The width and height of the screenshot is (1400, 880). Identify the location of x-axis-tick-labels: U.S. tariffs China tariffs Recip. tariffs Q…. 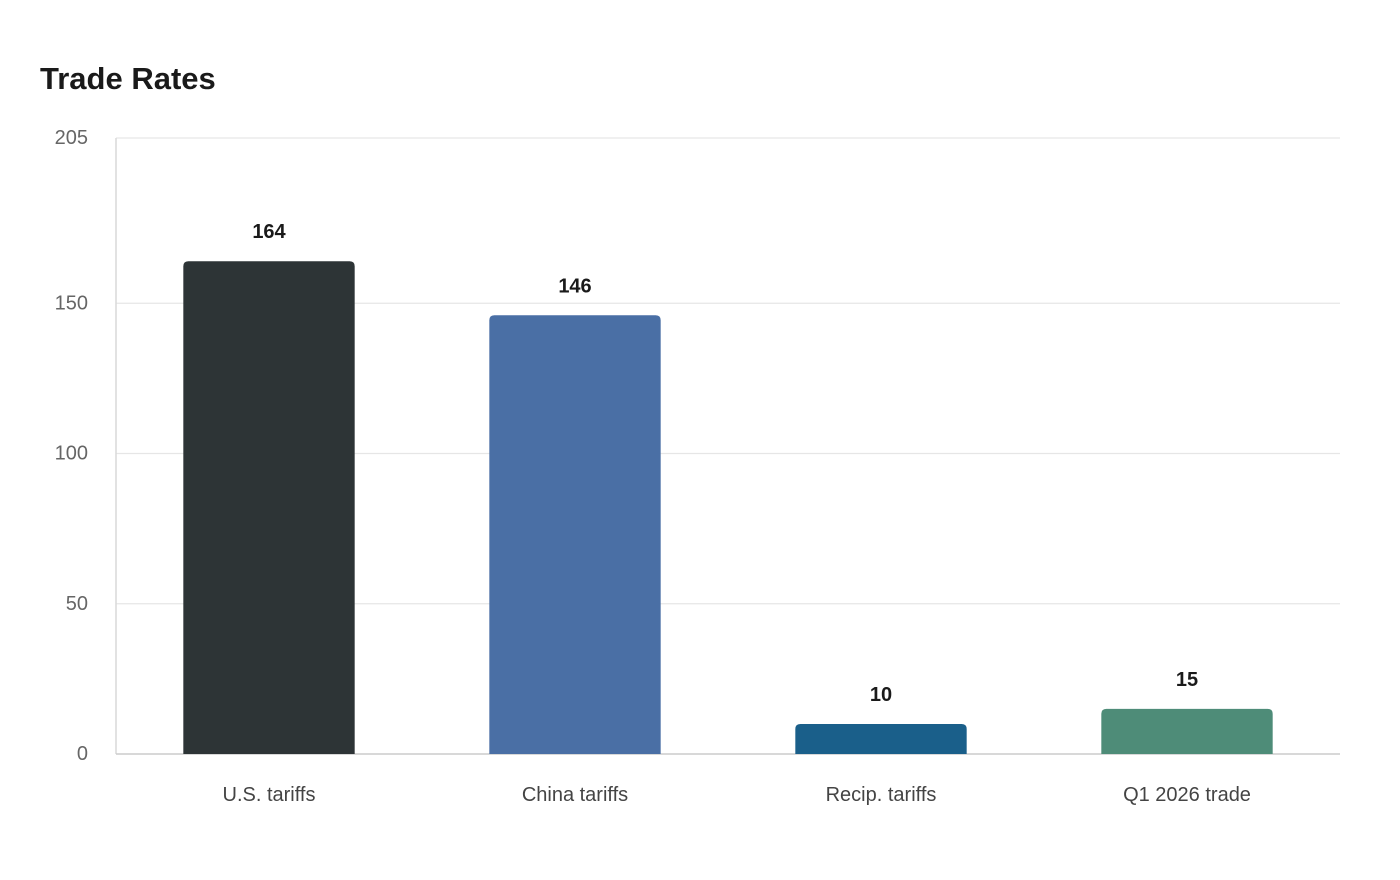
(737, 795).